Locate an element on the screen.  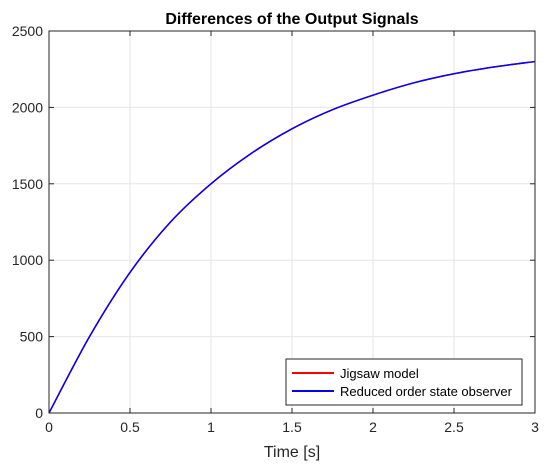
y-tick-label-2000: 2000 is located at coordinates (27, 107).